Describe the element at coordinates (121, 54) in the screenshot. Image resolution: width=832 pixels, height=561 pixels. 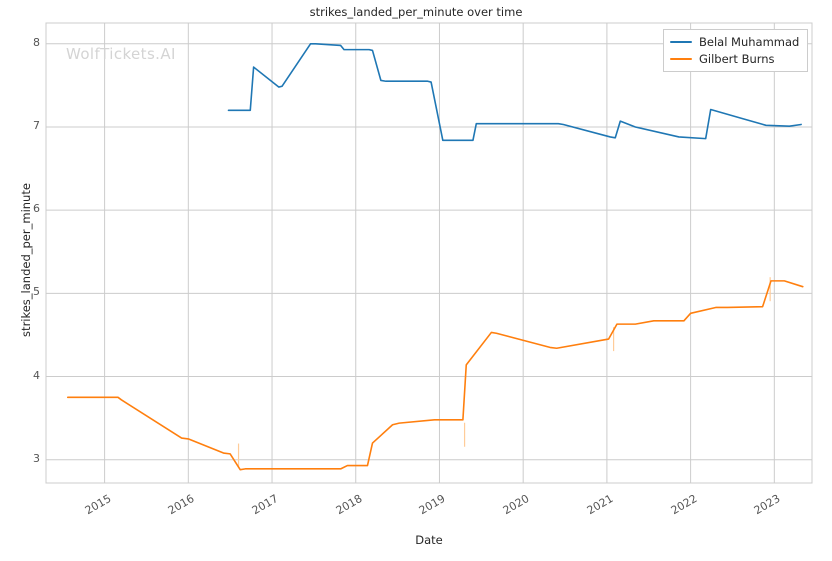
I see `watermark: WolfTickets.AI` at that location.